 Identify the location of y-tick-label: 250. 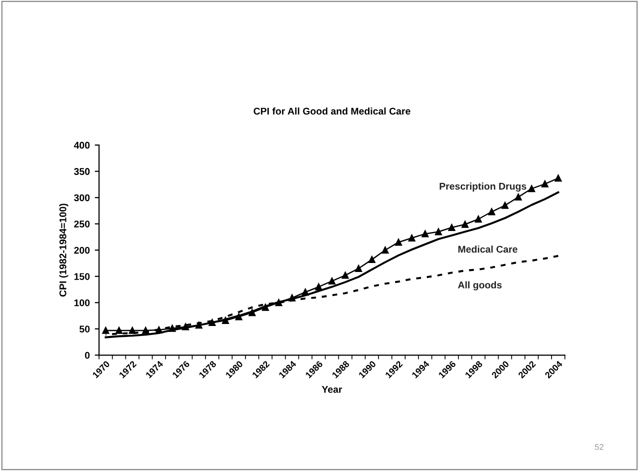
(82, 224).